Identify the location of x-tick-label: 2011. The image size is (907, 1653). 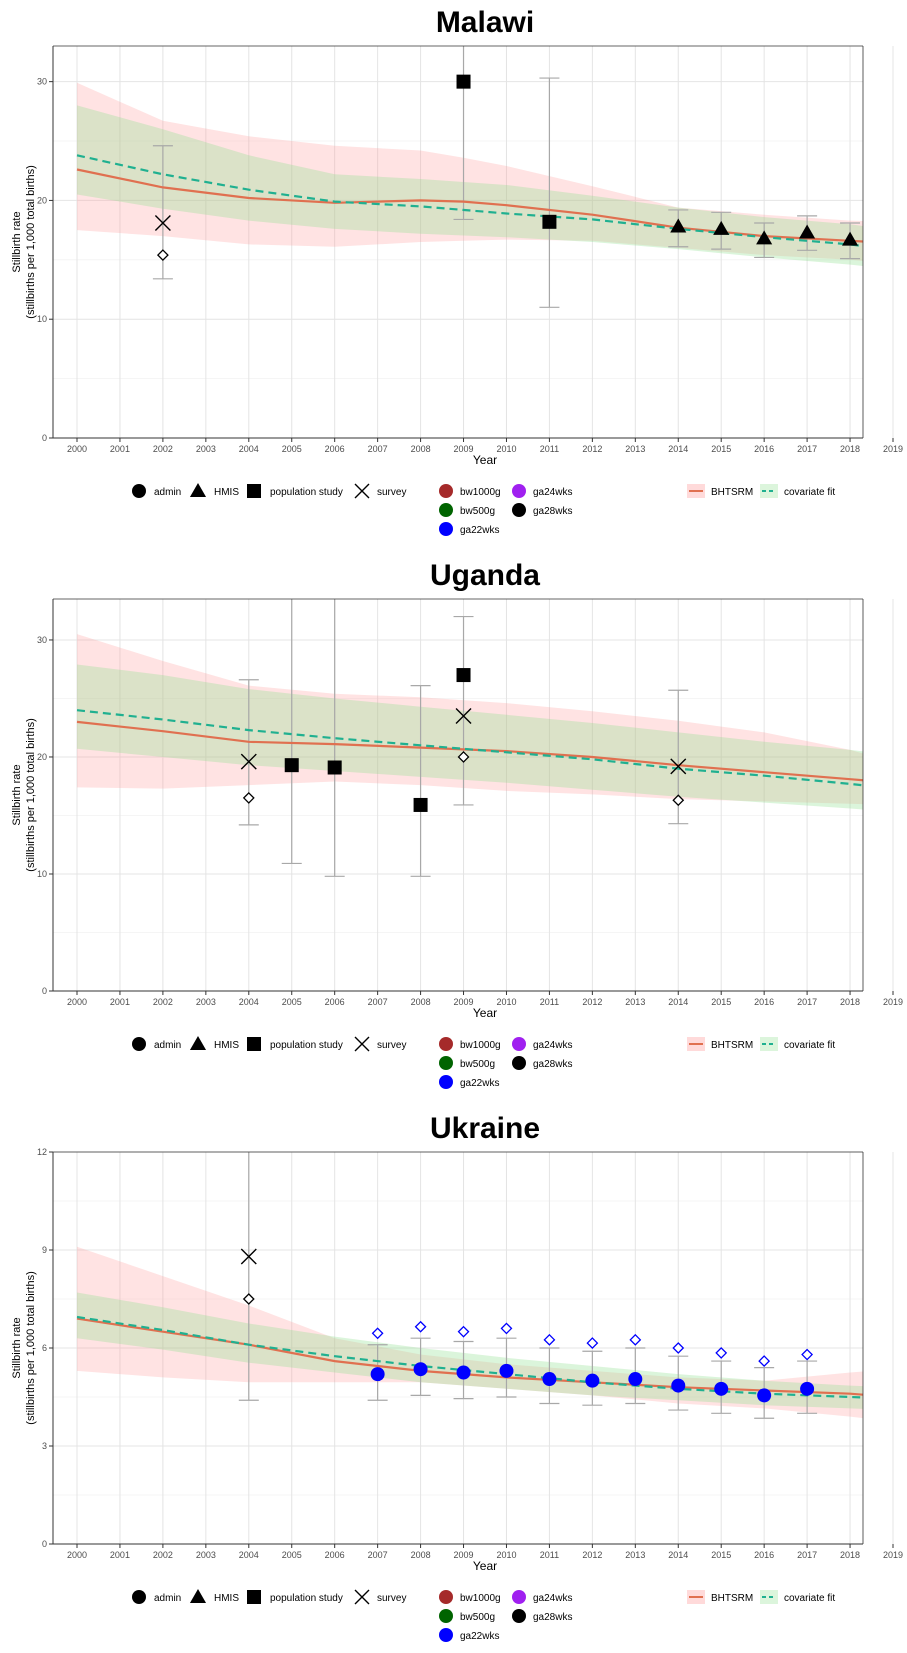
(549, 449).